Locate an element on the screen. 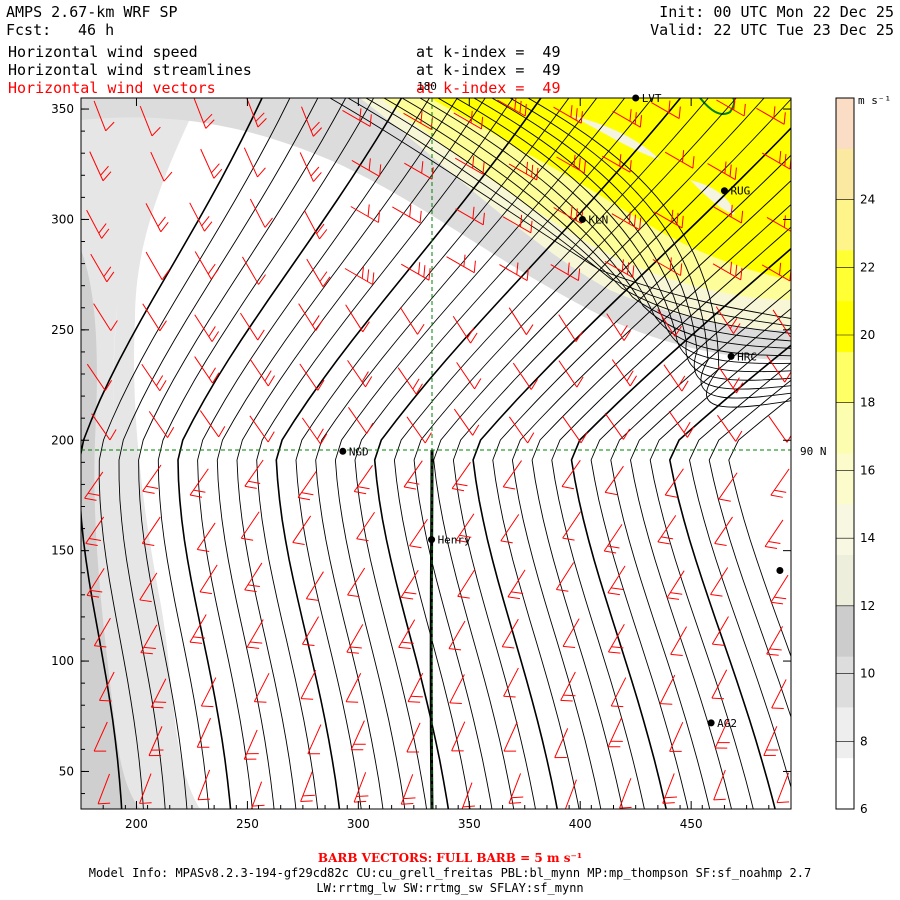 Image resolution: width=900 pixels, height=900 pixels. field-level-streamlines: at k-index = 49 is located at coordinates (488, 70).